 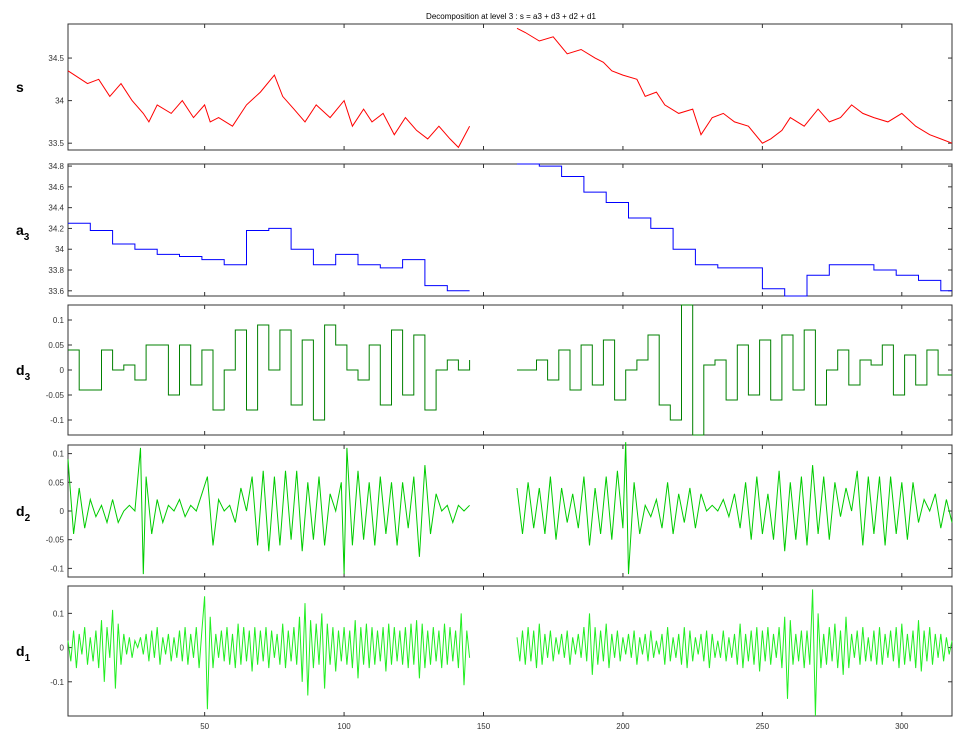 I want to click on y-axis-label: d1, so click(x=23, y=653).